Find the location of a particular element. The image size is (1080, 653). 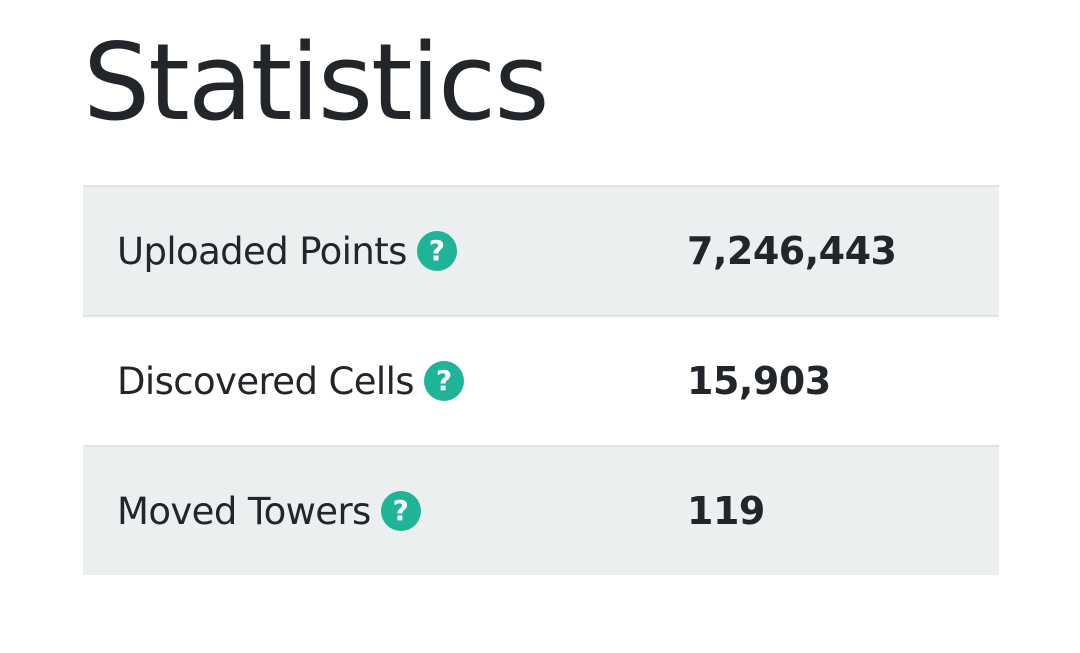

stat-label: Moved Towers is located at coordinates (244, 511).